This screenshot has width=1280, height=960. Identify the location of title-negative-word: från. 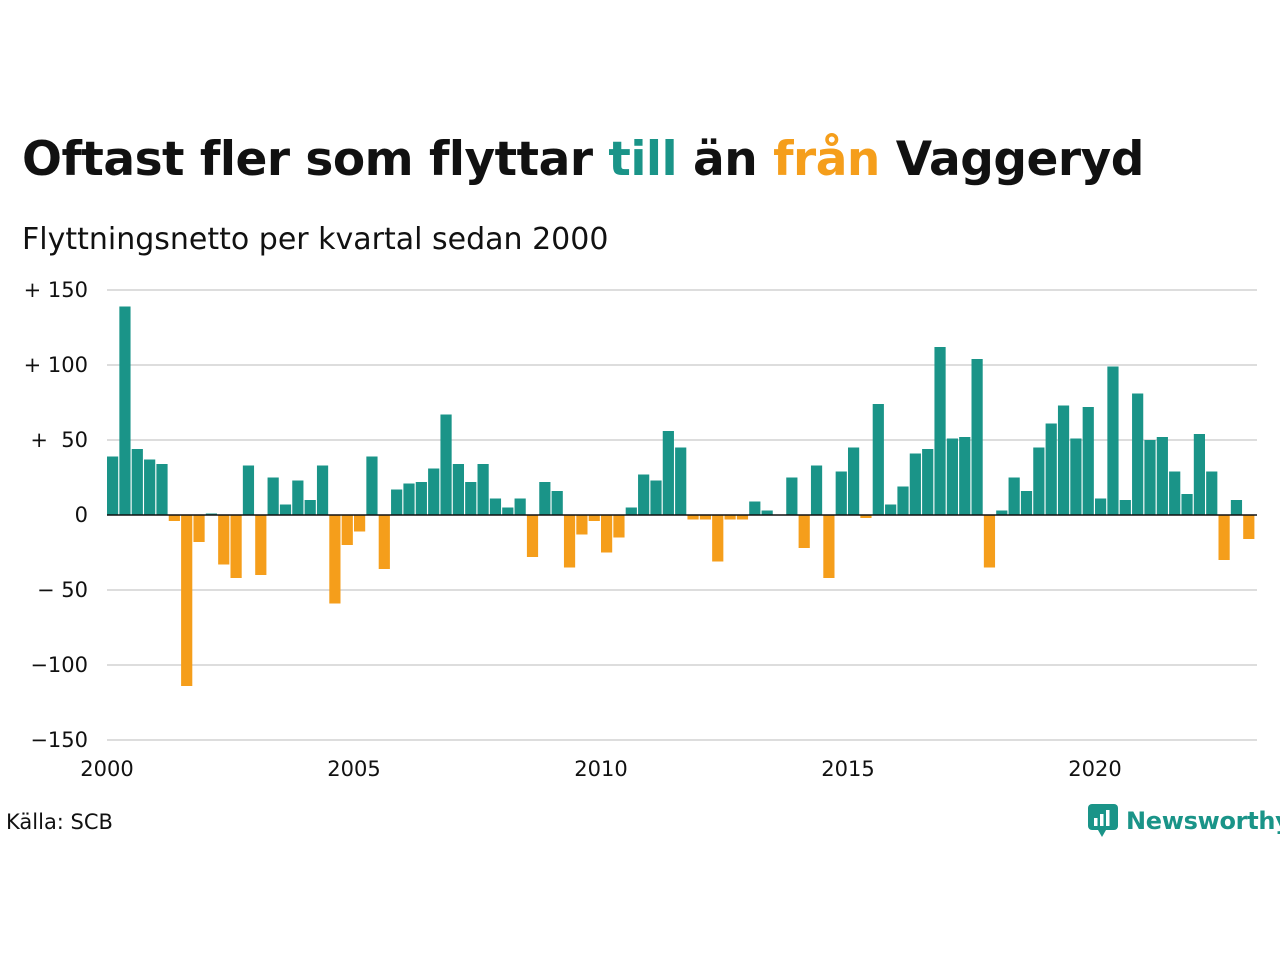
(826, 159).